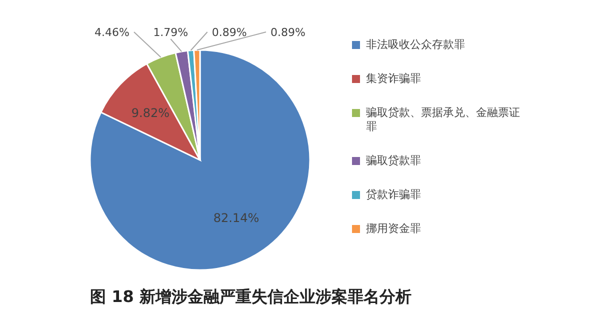 Image resolution: width=600 pixels, height=334 pixels. I want to click on legend-label: 非法吸收公众存款罪, so click(415, 45).